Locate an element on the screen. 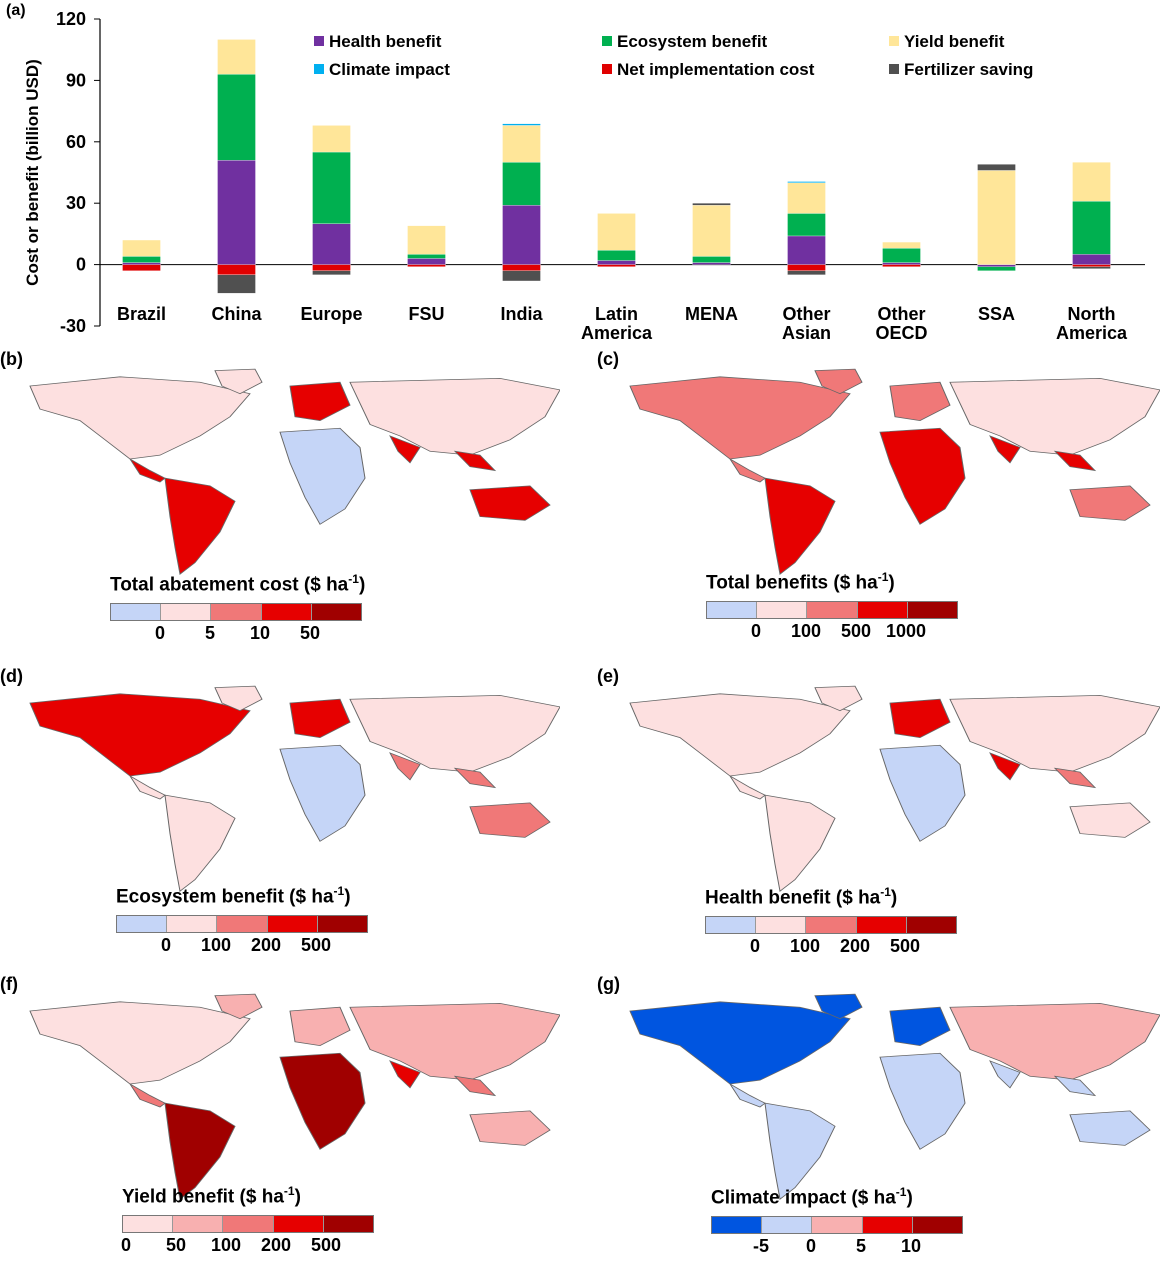  colorbar-title-d: Ecosystem benefit ($ ha-1) is located at coordinates (233, 896).